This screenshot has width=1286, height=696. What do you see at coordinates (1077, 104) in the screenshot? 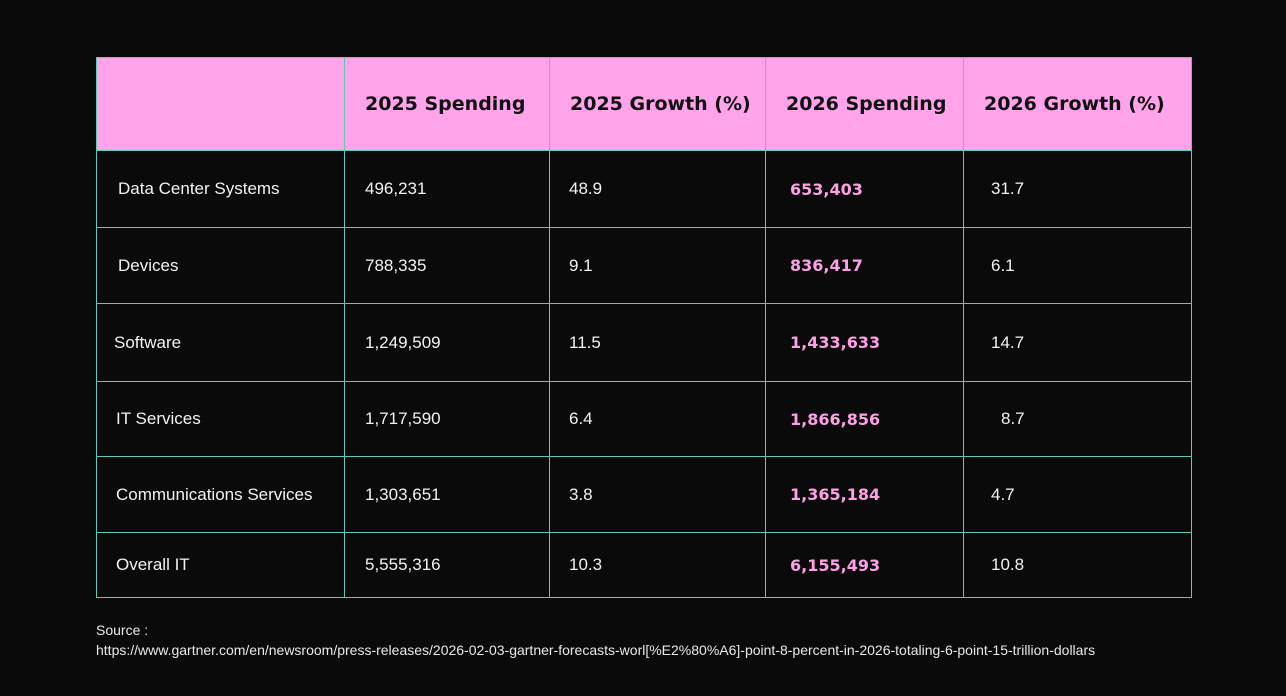
I see `header-2026-growth: 2026 Growth (%)` at bounding box center [1077, 104].